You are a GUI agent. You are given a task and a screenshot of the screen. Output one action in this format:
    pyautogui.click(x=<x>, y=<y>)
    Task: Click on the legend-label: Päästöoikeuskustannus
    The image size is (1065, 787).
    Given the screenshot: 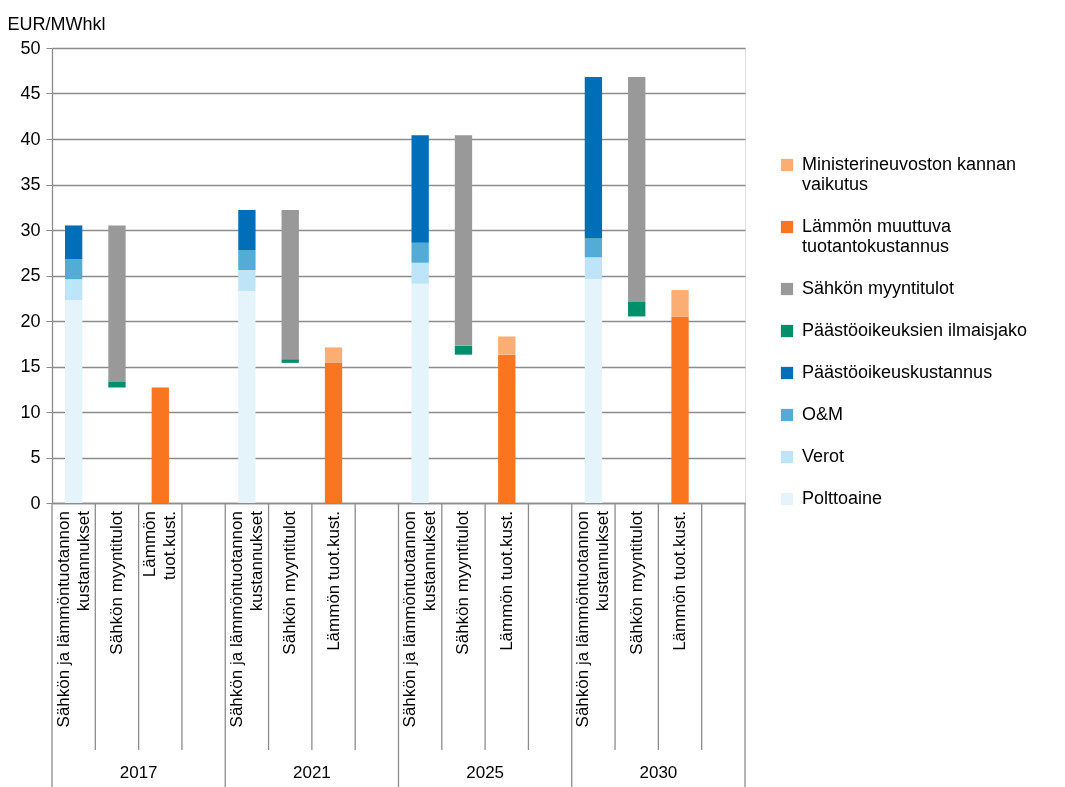 What is the action you would take?
    pyautogui.click(x=897, y=372)
    